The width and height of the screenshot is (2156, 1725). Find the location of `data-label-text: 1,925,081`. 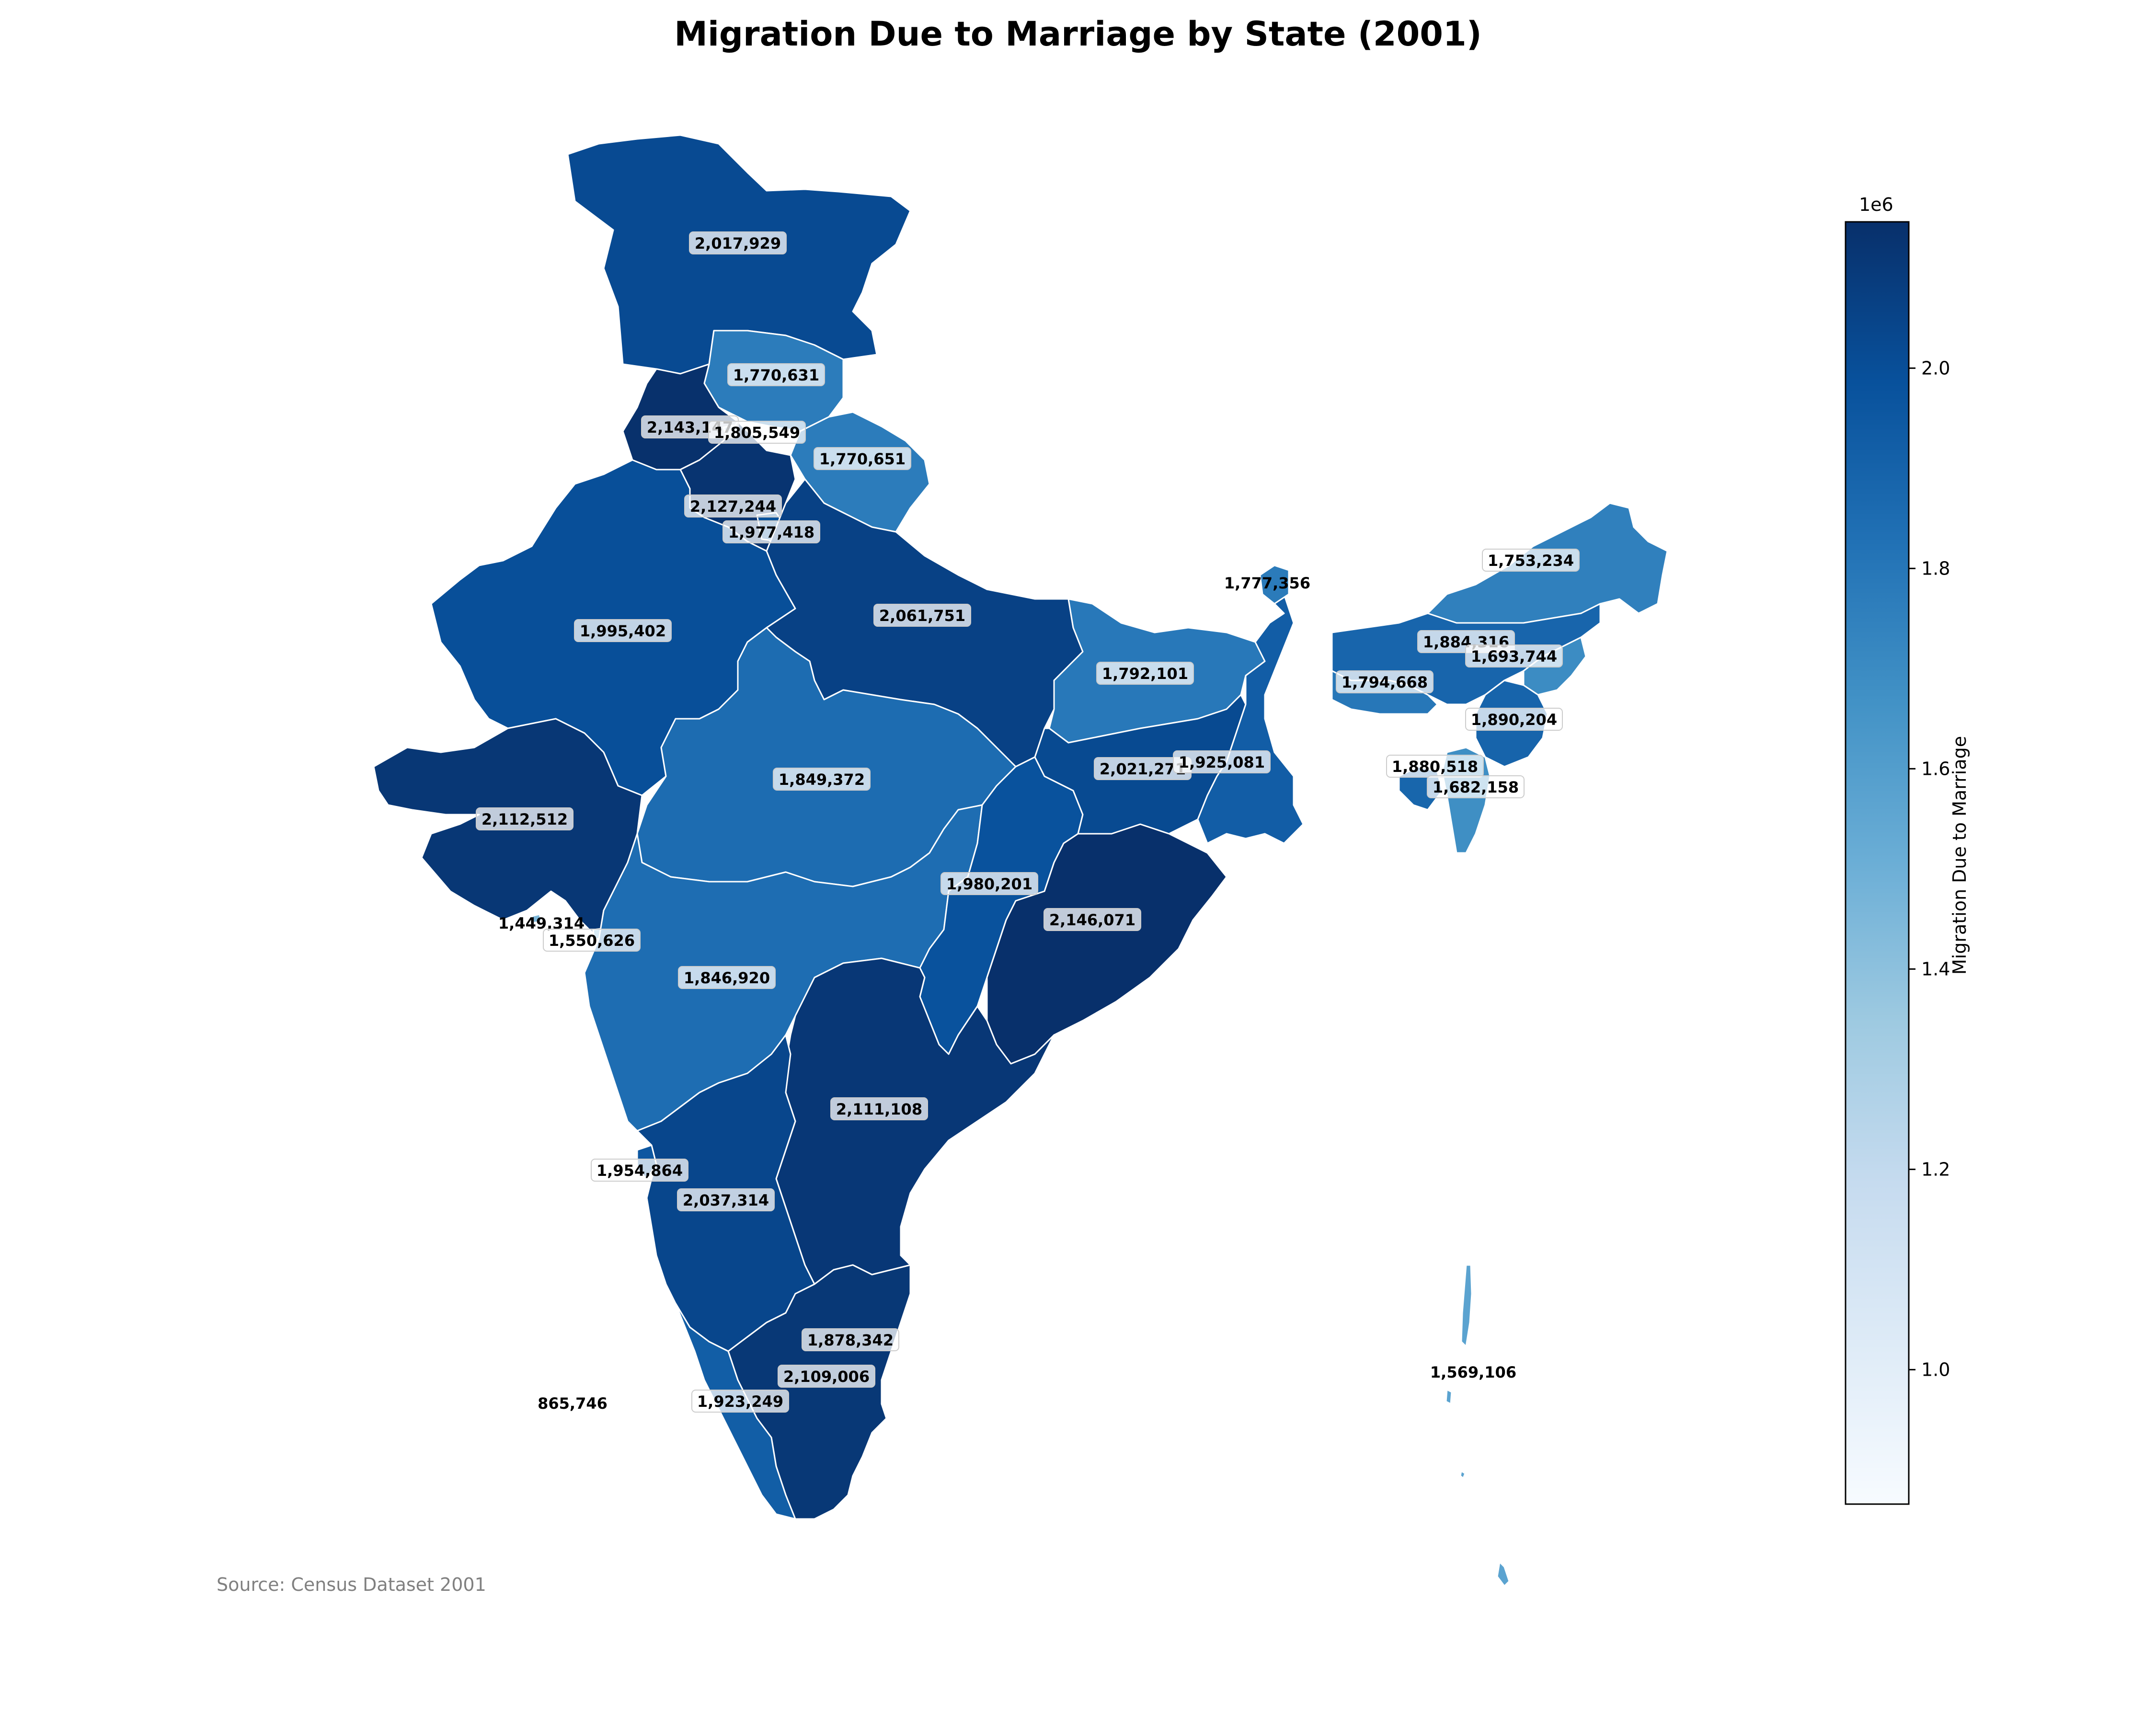

data-label-text: 1,925,081 is located at coordinates (1222, 762).